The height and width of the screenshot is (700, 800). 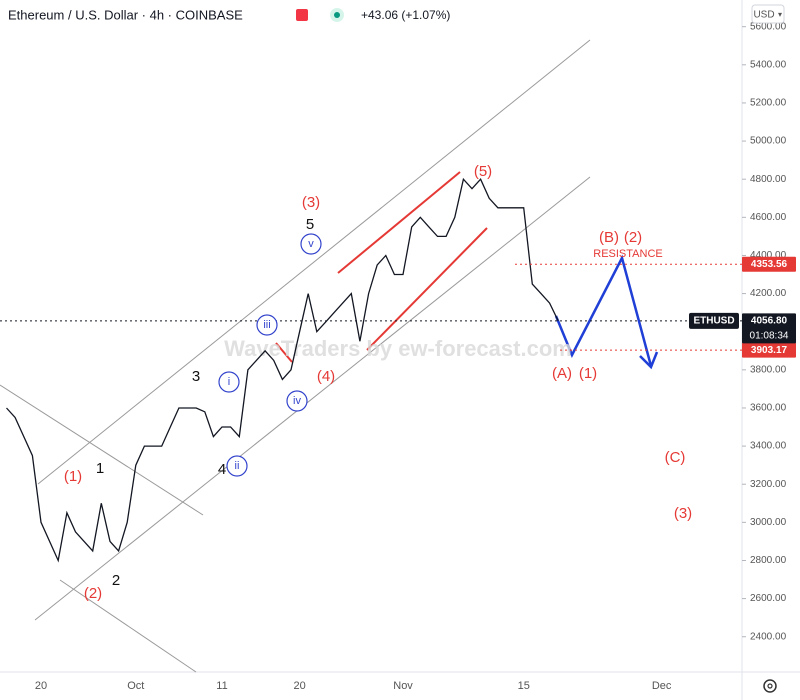 I want to click on x-tick-label: Oct, so click(x=135, y=686).